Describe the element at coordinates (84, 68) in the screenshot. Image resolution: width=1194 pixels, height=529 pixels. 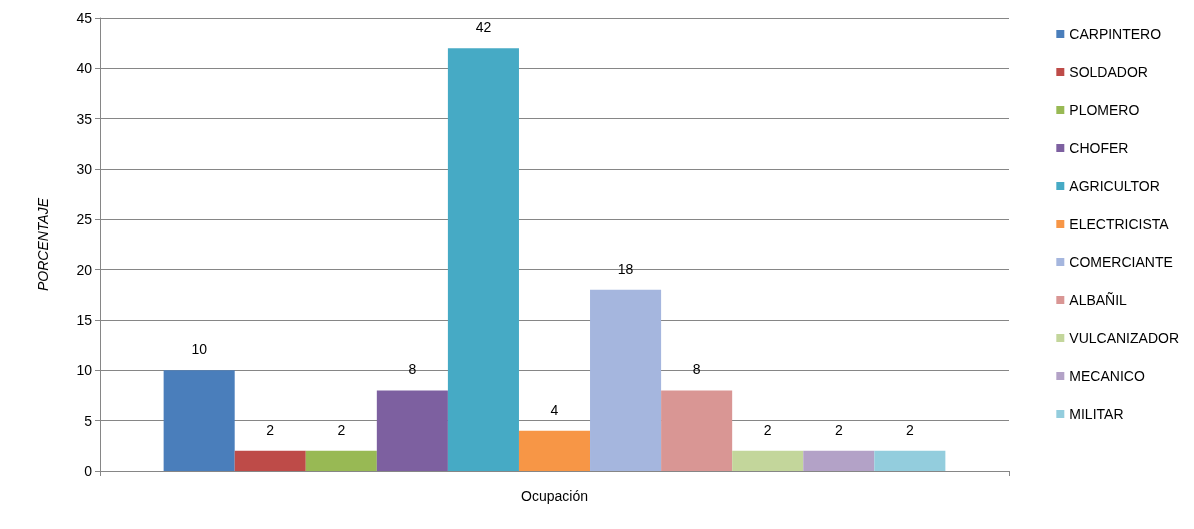
I see `y-tick-label: 40` at that location.